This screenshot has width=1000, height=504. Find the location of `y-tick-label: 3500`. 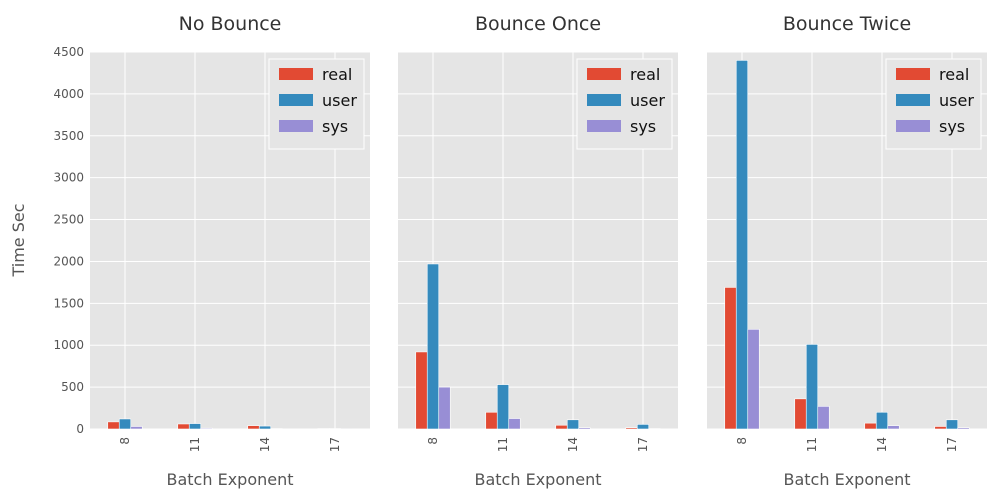

y-tick-label: 3500 is located at coordinates (68, 136).